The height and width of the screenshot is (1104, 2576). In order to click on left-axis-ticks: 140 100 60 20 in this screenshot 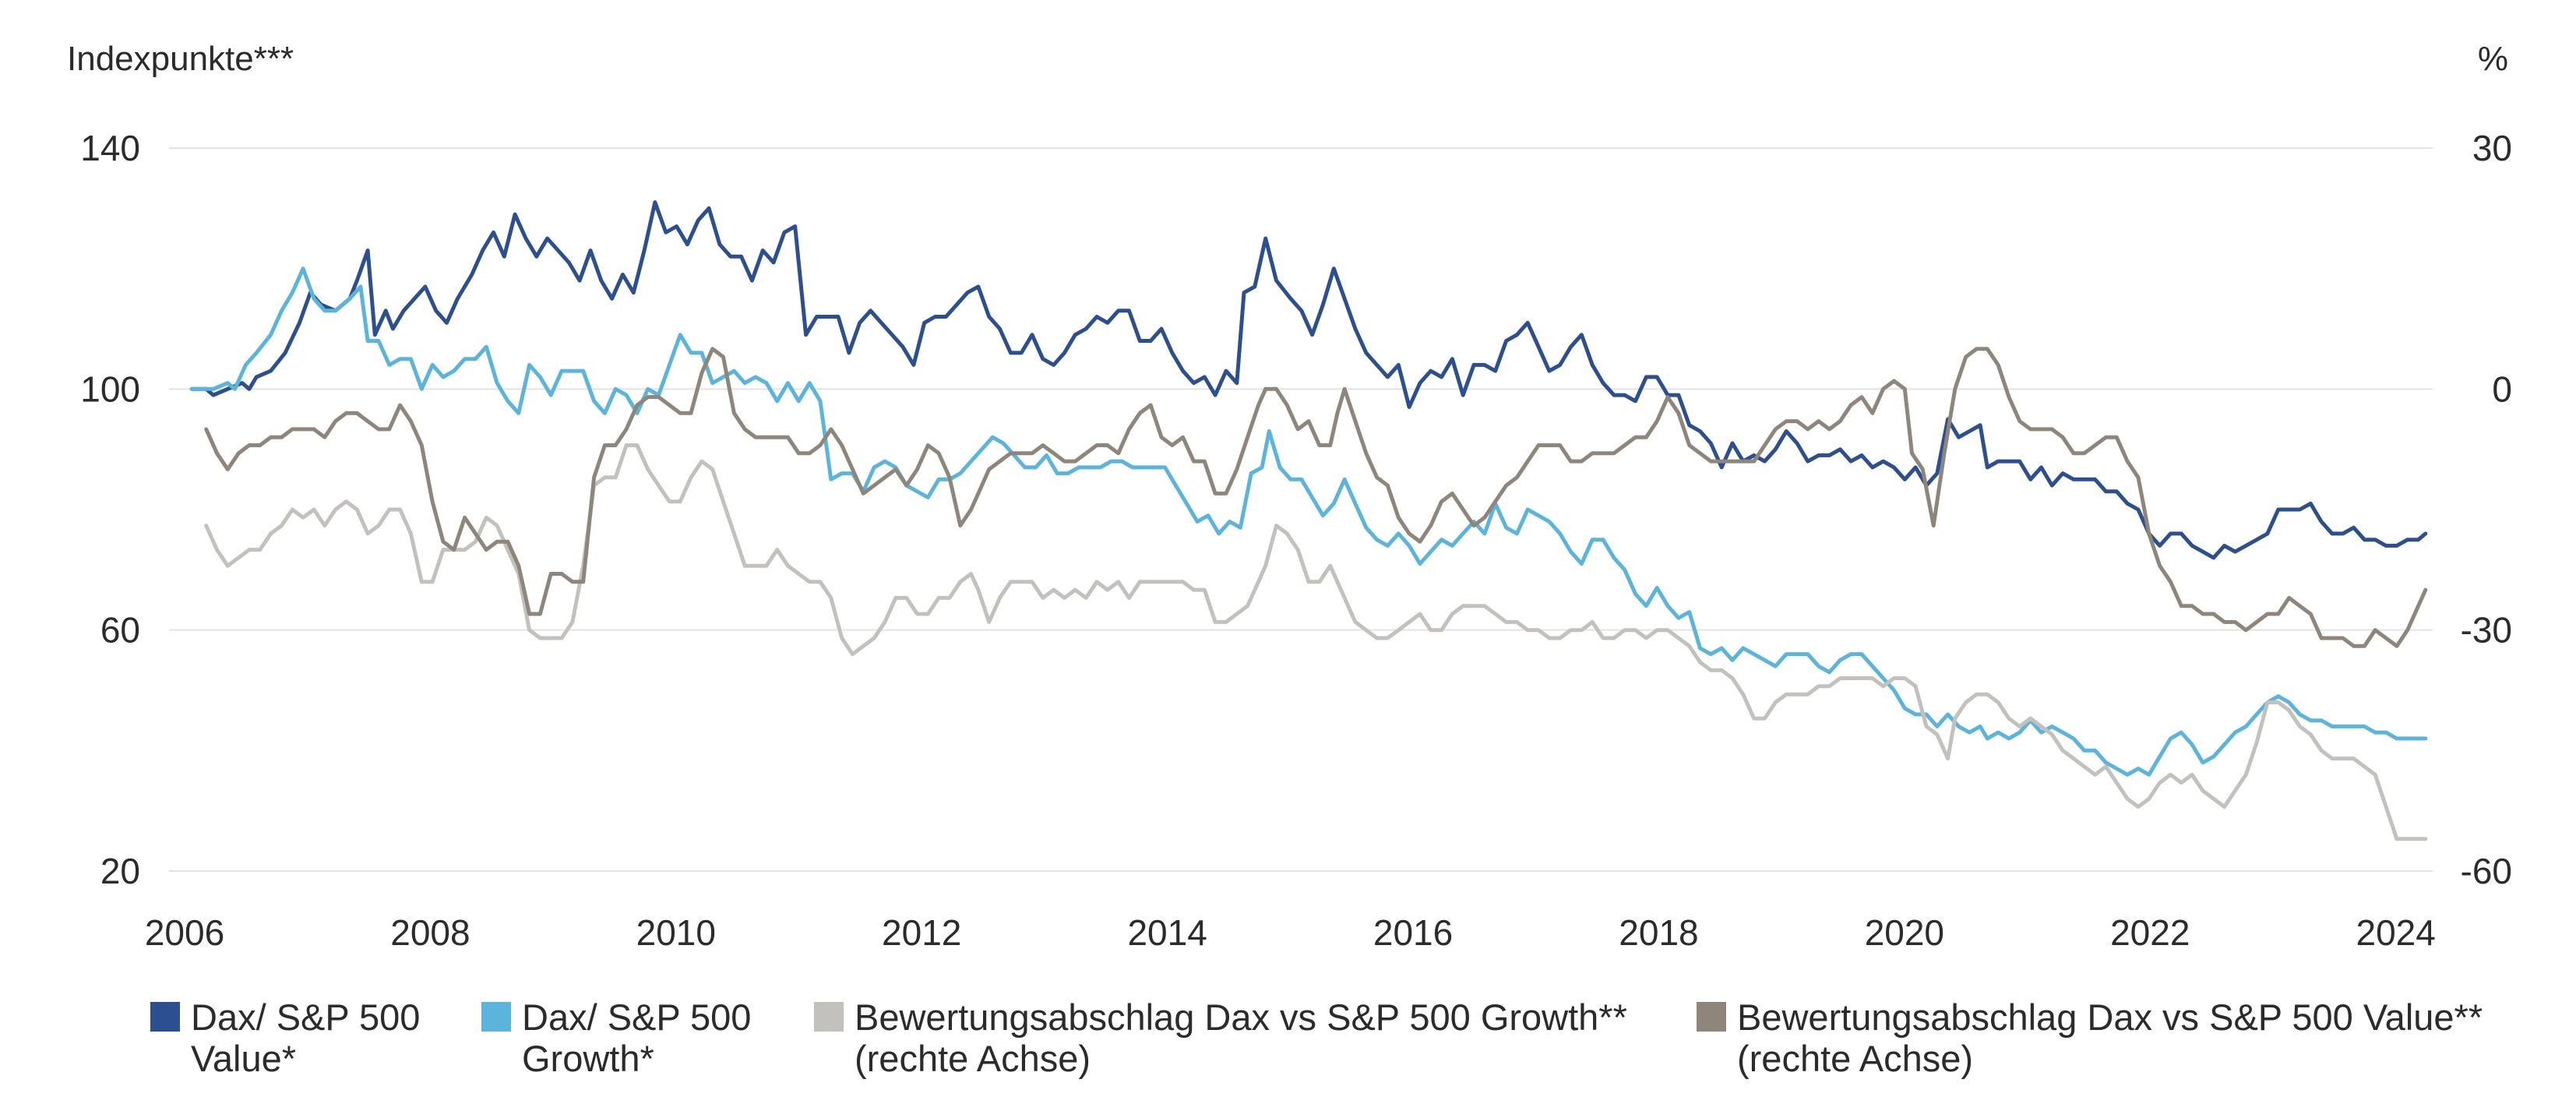, I will do `click(110, 510)`.